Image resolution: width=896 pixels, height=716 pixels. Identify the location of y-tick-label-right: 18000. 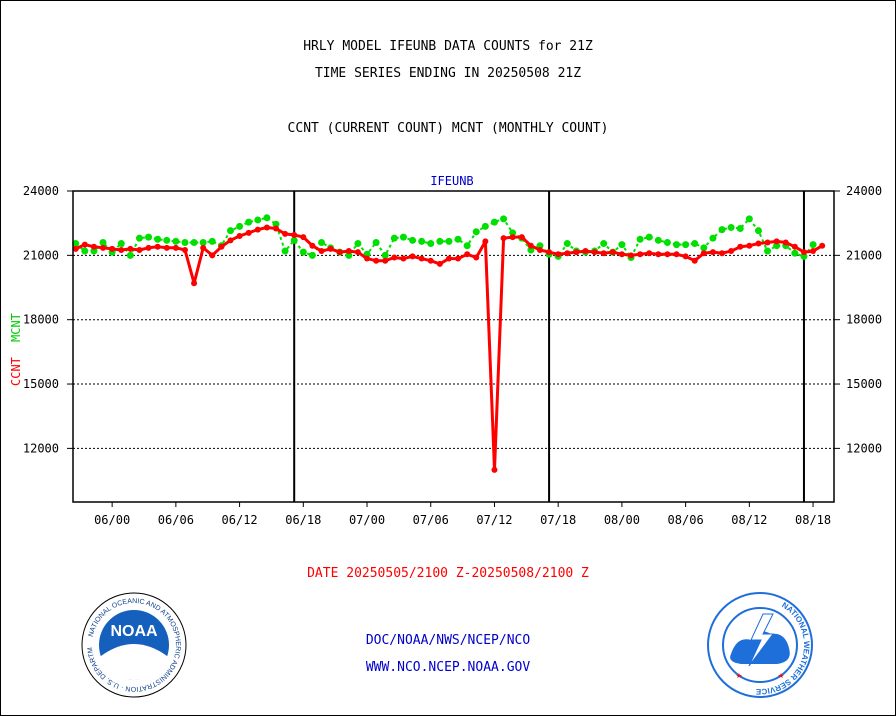
(864, 320).